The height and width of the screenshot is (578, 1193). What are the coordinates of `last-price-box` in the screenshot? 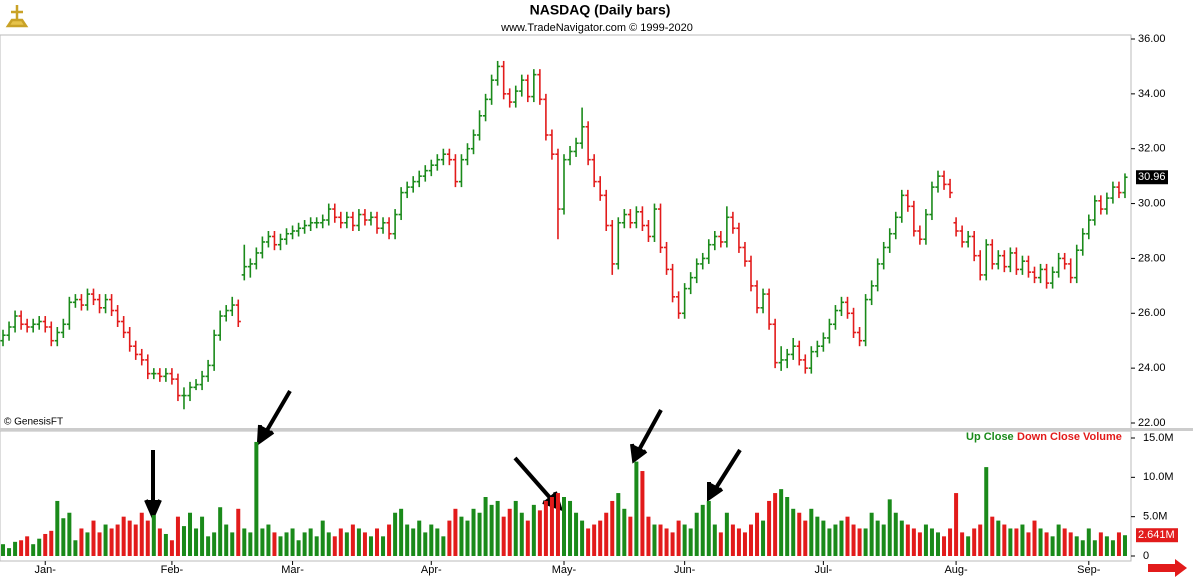 It's located at (1152, 177).